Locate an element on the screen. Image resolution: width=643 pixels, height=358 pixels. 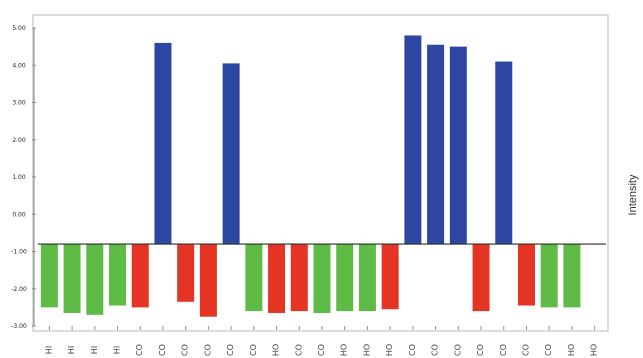
y-axis-title: Intensity is located at coordinates (633, 194).